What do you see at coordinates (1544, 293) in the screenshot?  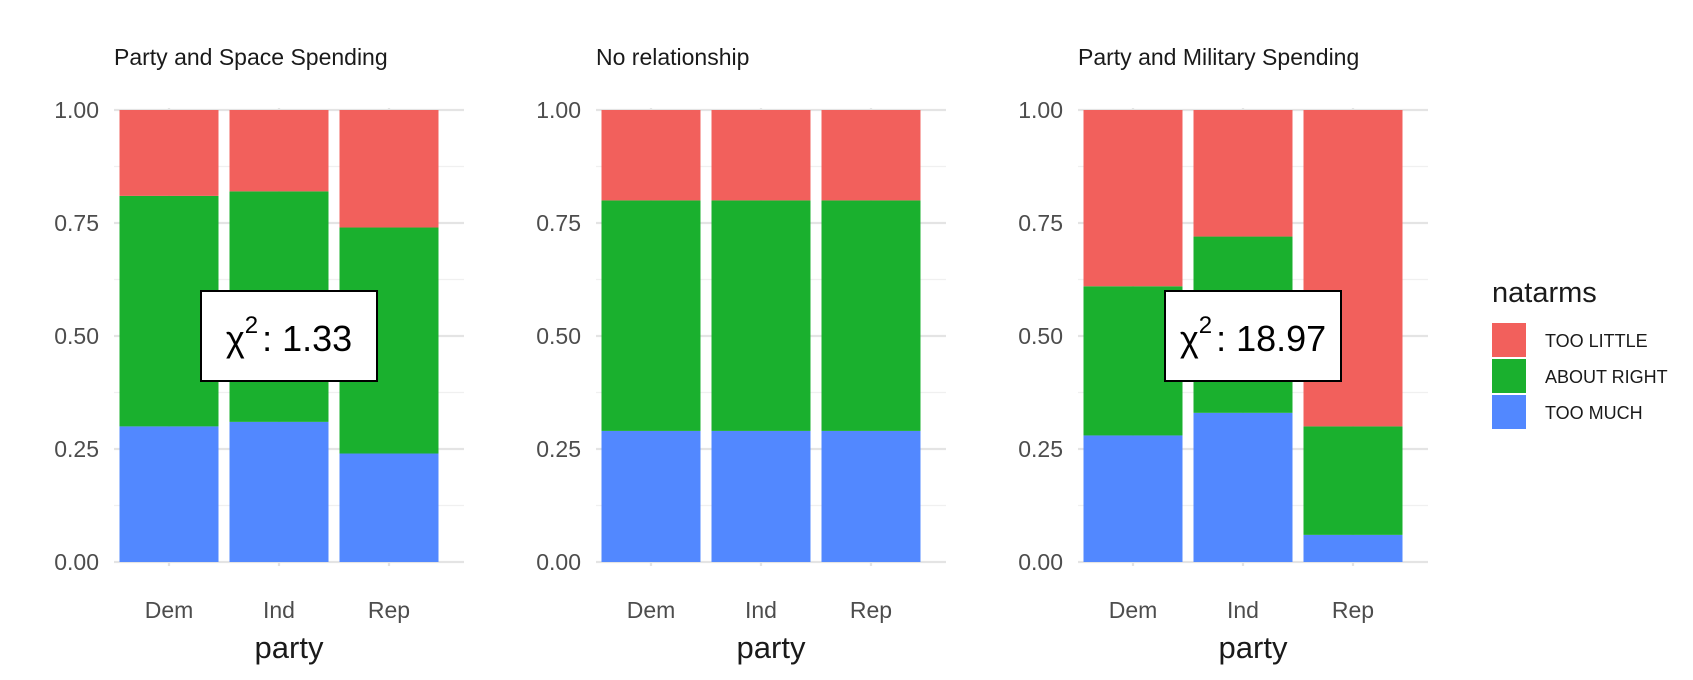 I see `legend-title: natarms` at bounding box center [1544, 293].